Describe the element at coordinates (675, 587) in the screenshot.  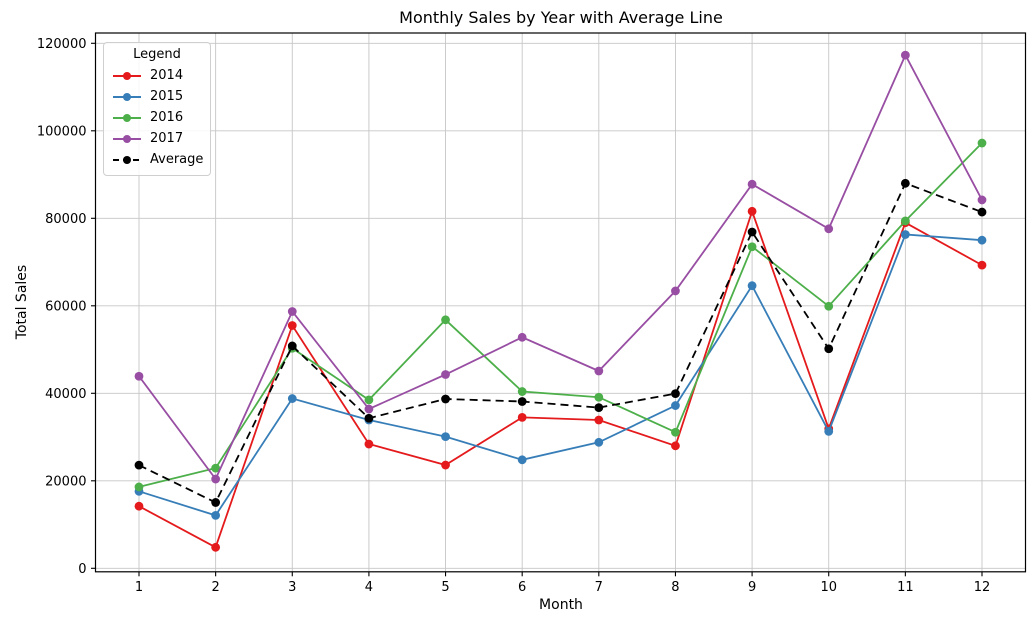
I see `x-tick-label: 8` at that location.